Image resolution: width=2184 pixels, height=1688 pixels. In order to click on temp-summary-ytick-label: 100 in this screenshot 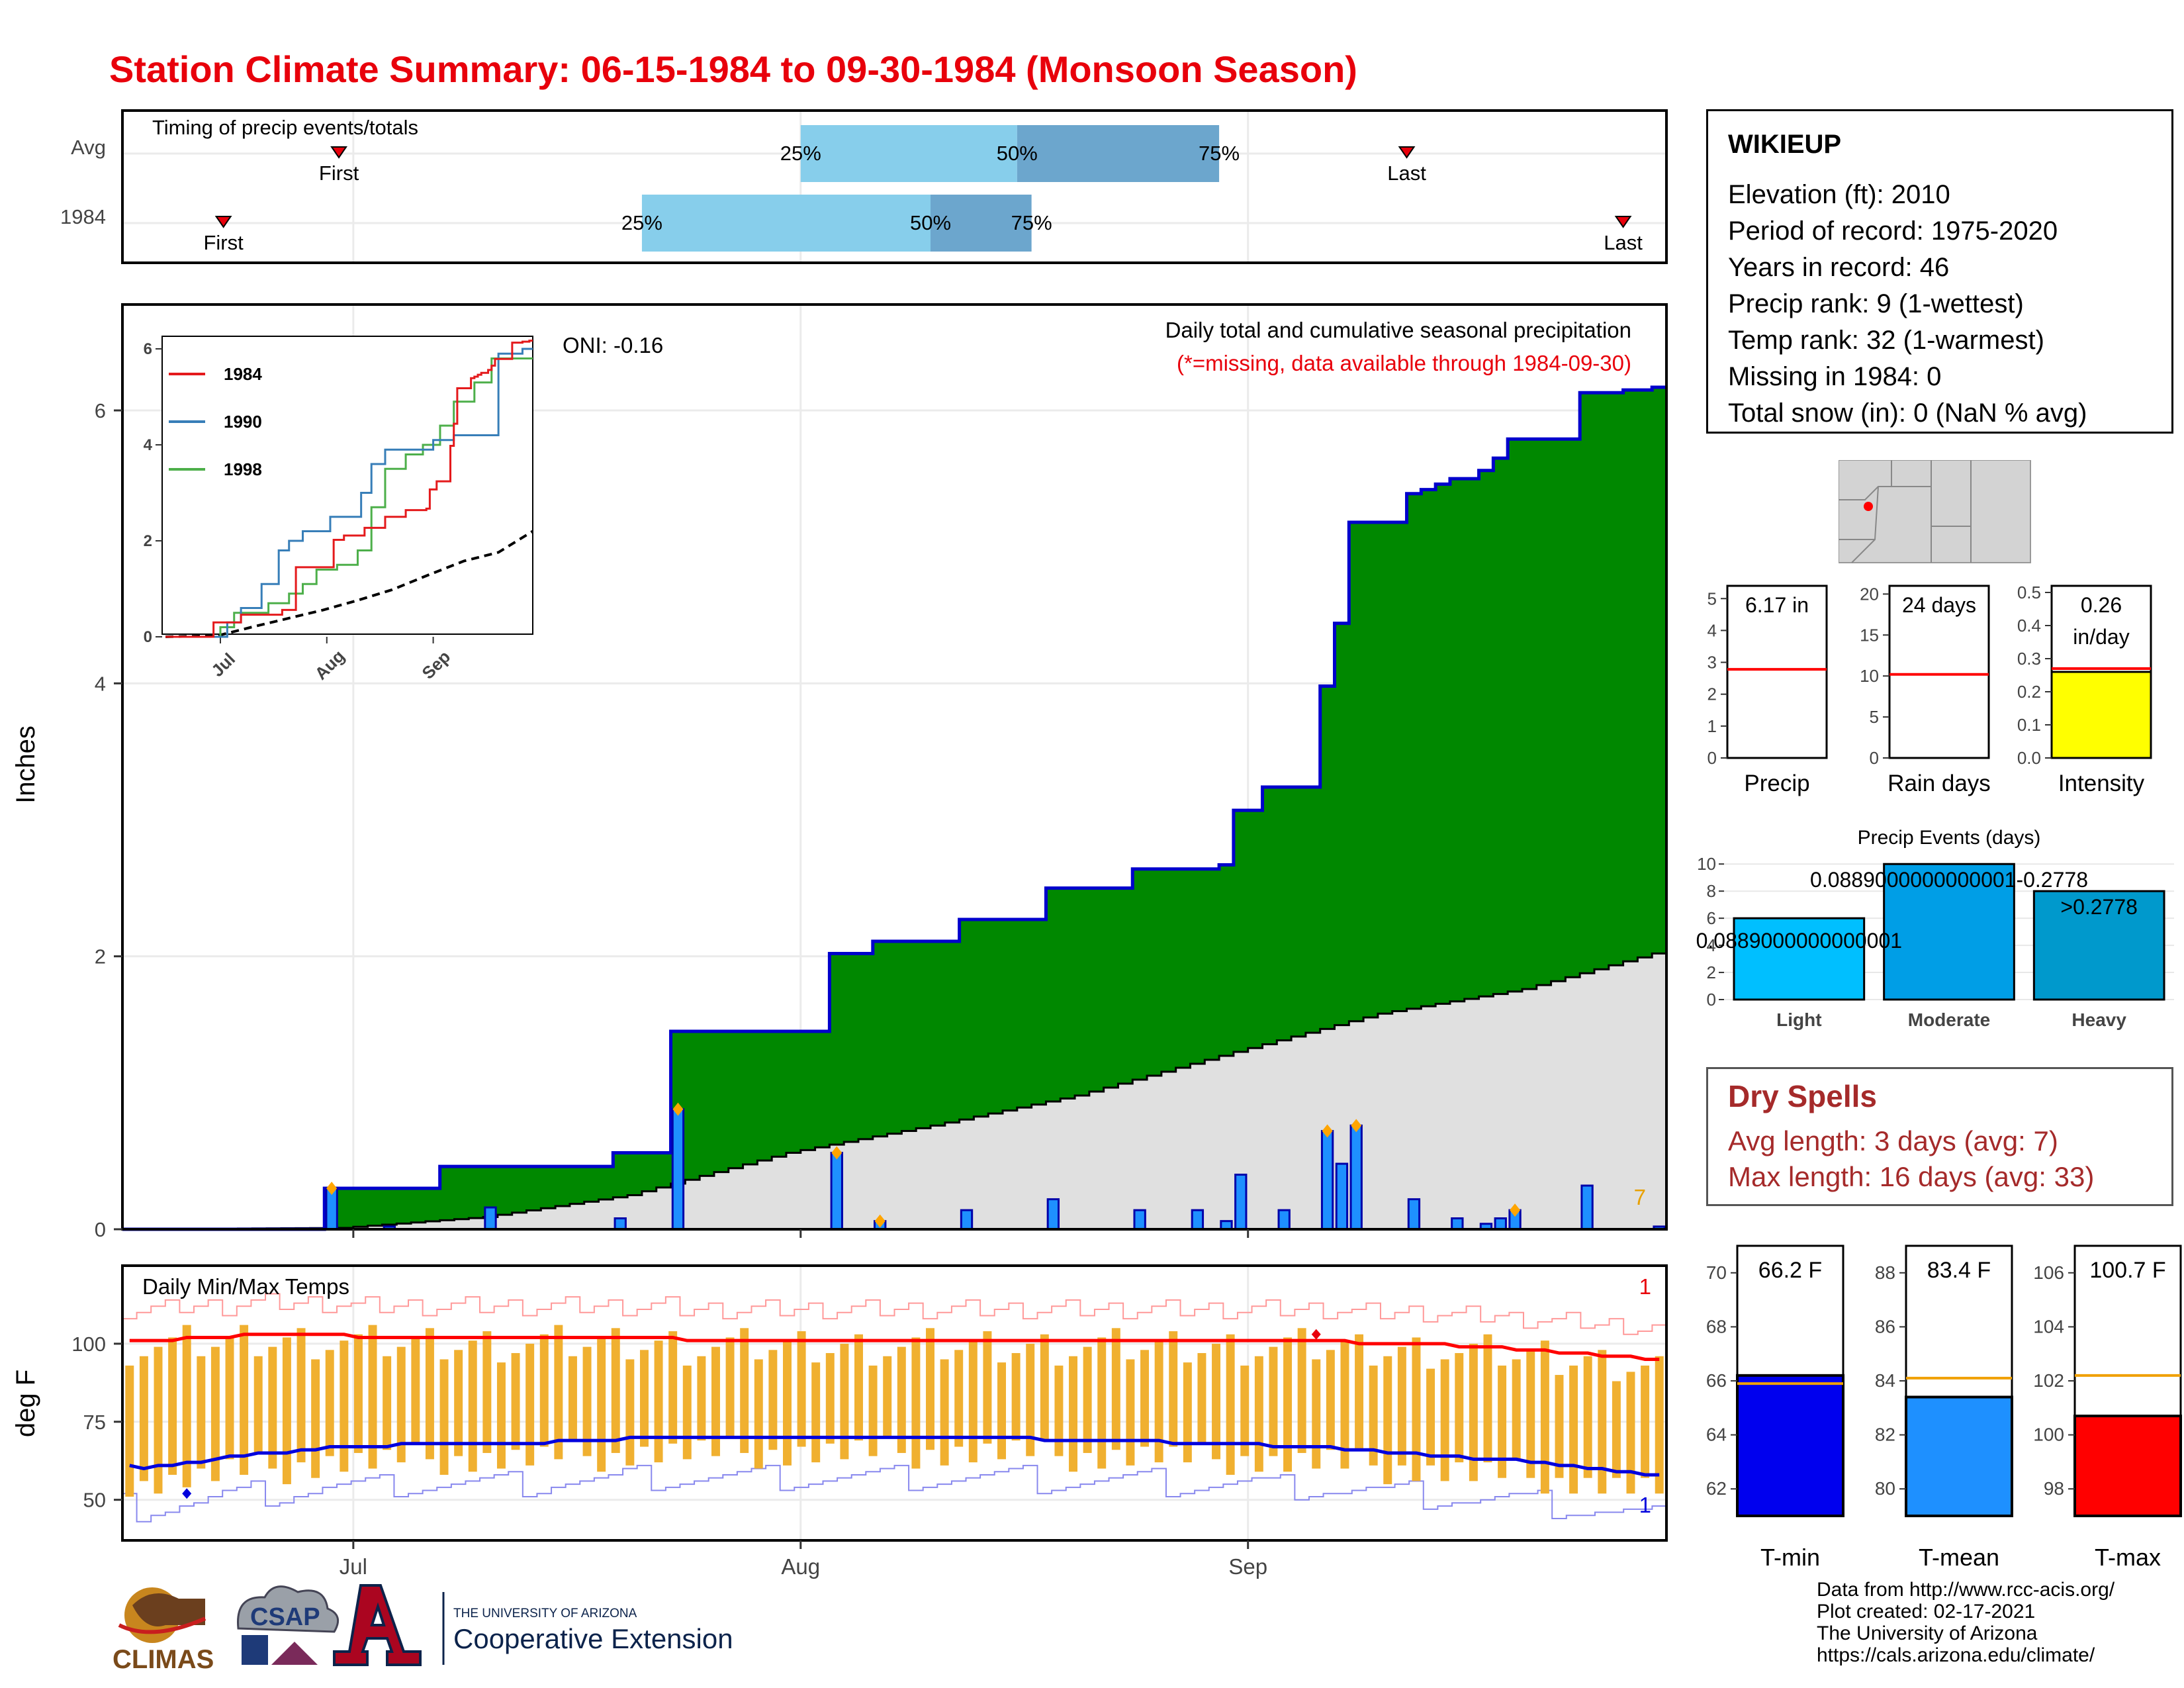, I will do `click(2048, 1435)`.